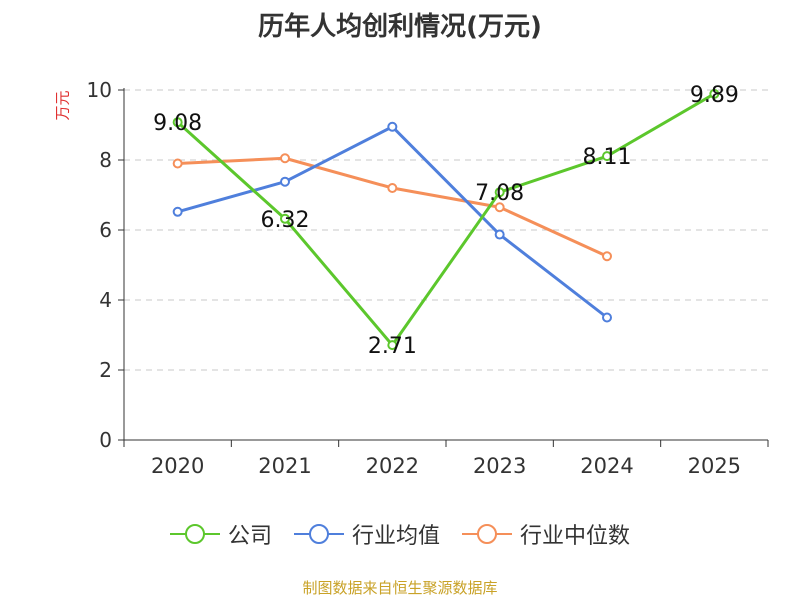 The image size is (800, 600). I want to click on legend-item-industry-mean: 行业均值, so click(366, 534).